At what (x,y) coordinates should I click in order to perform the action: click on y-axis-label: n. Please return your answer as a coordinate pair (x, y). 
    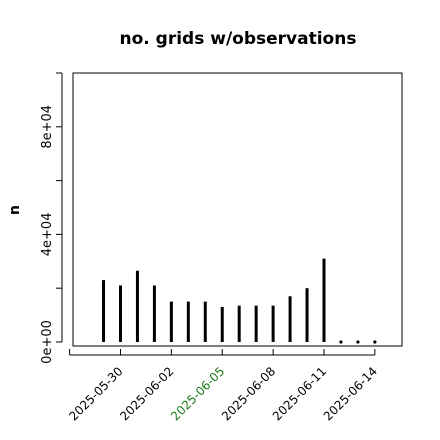
    Looking at the image, I should click on (15, 210).